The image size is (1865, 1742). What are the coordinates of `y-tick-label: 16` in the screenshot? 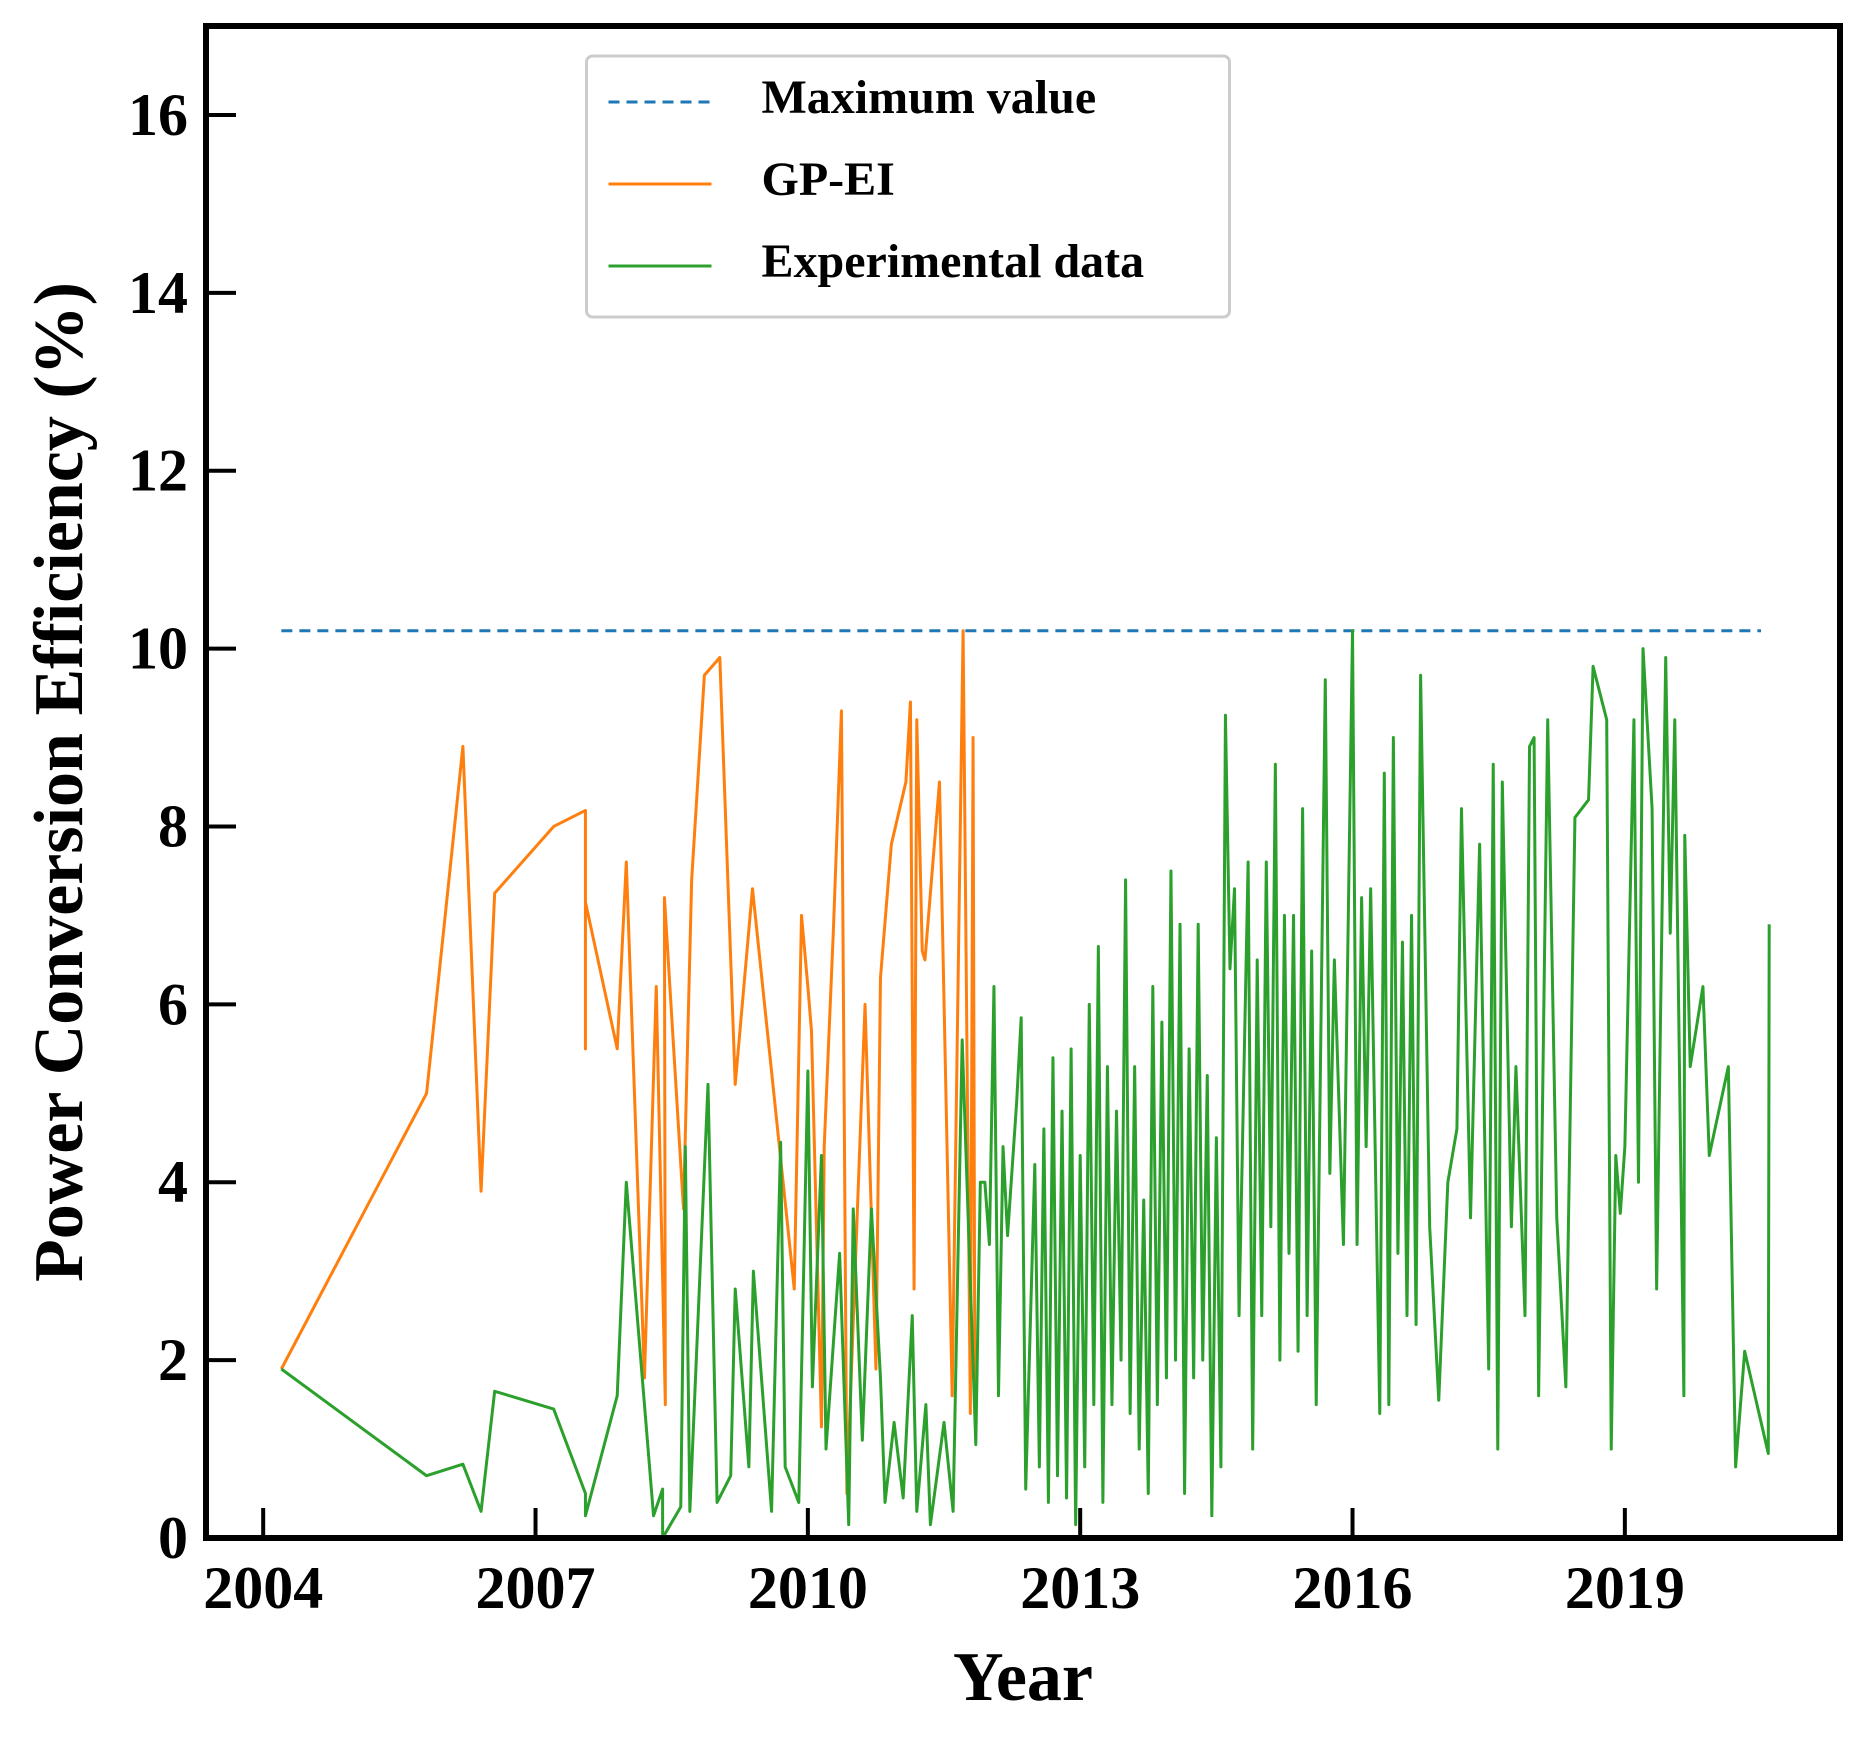 It's located at (158, 115).